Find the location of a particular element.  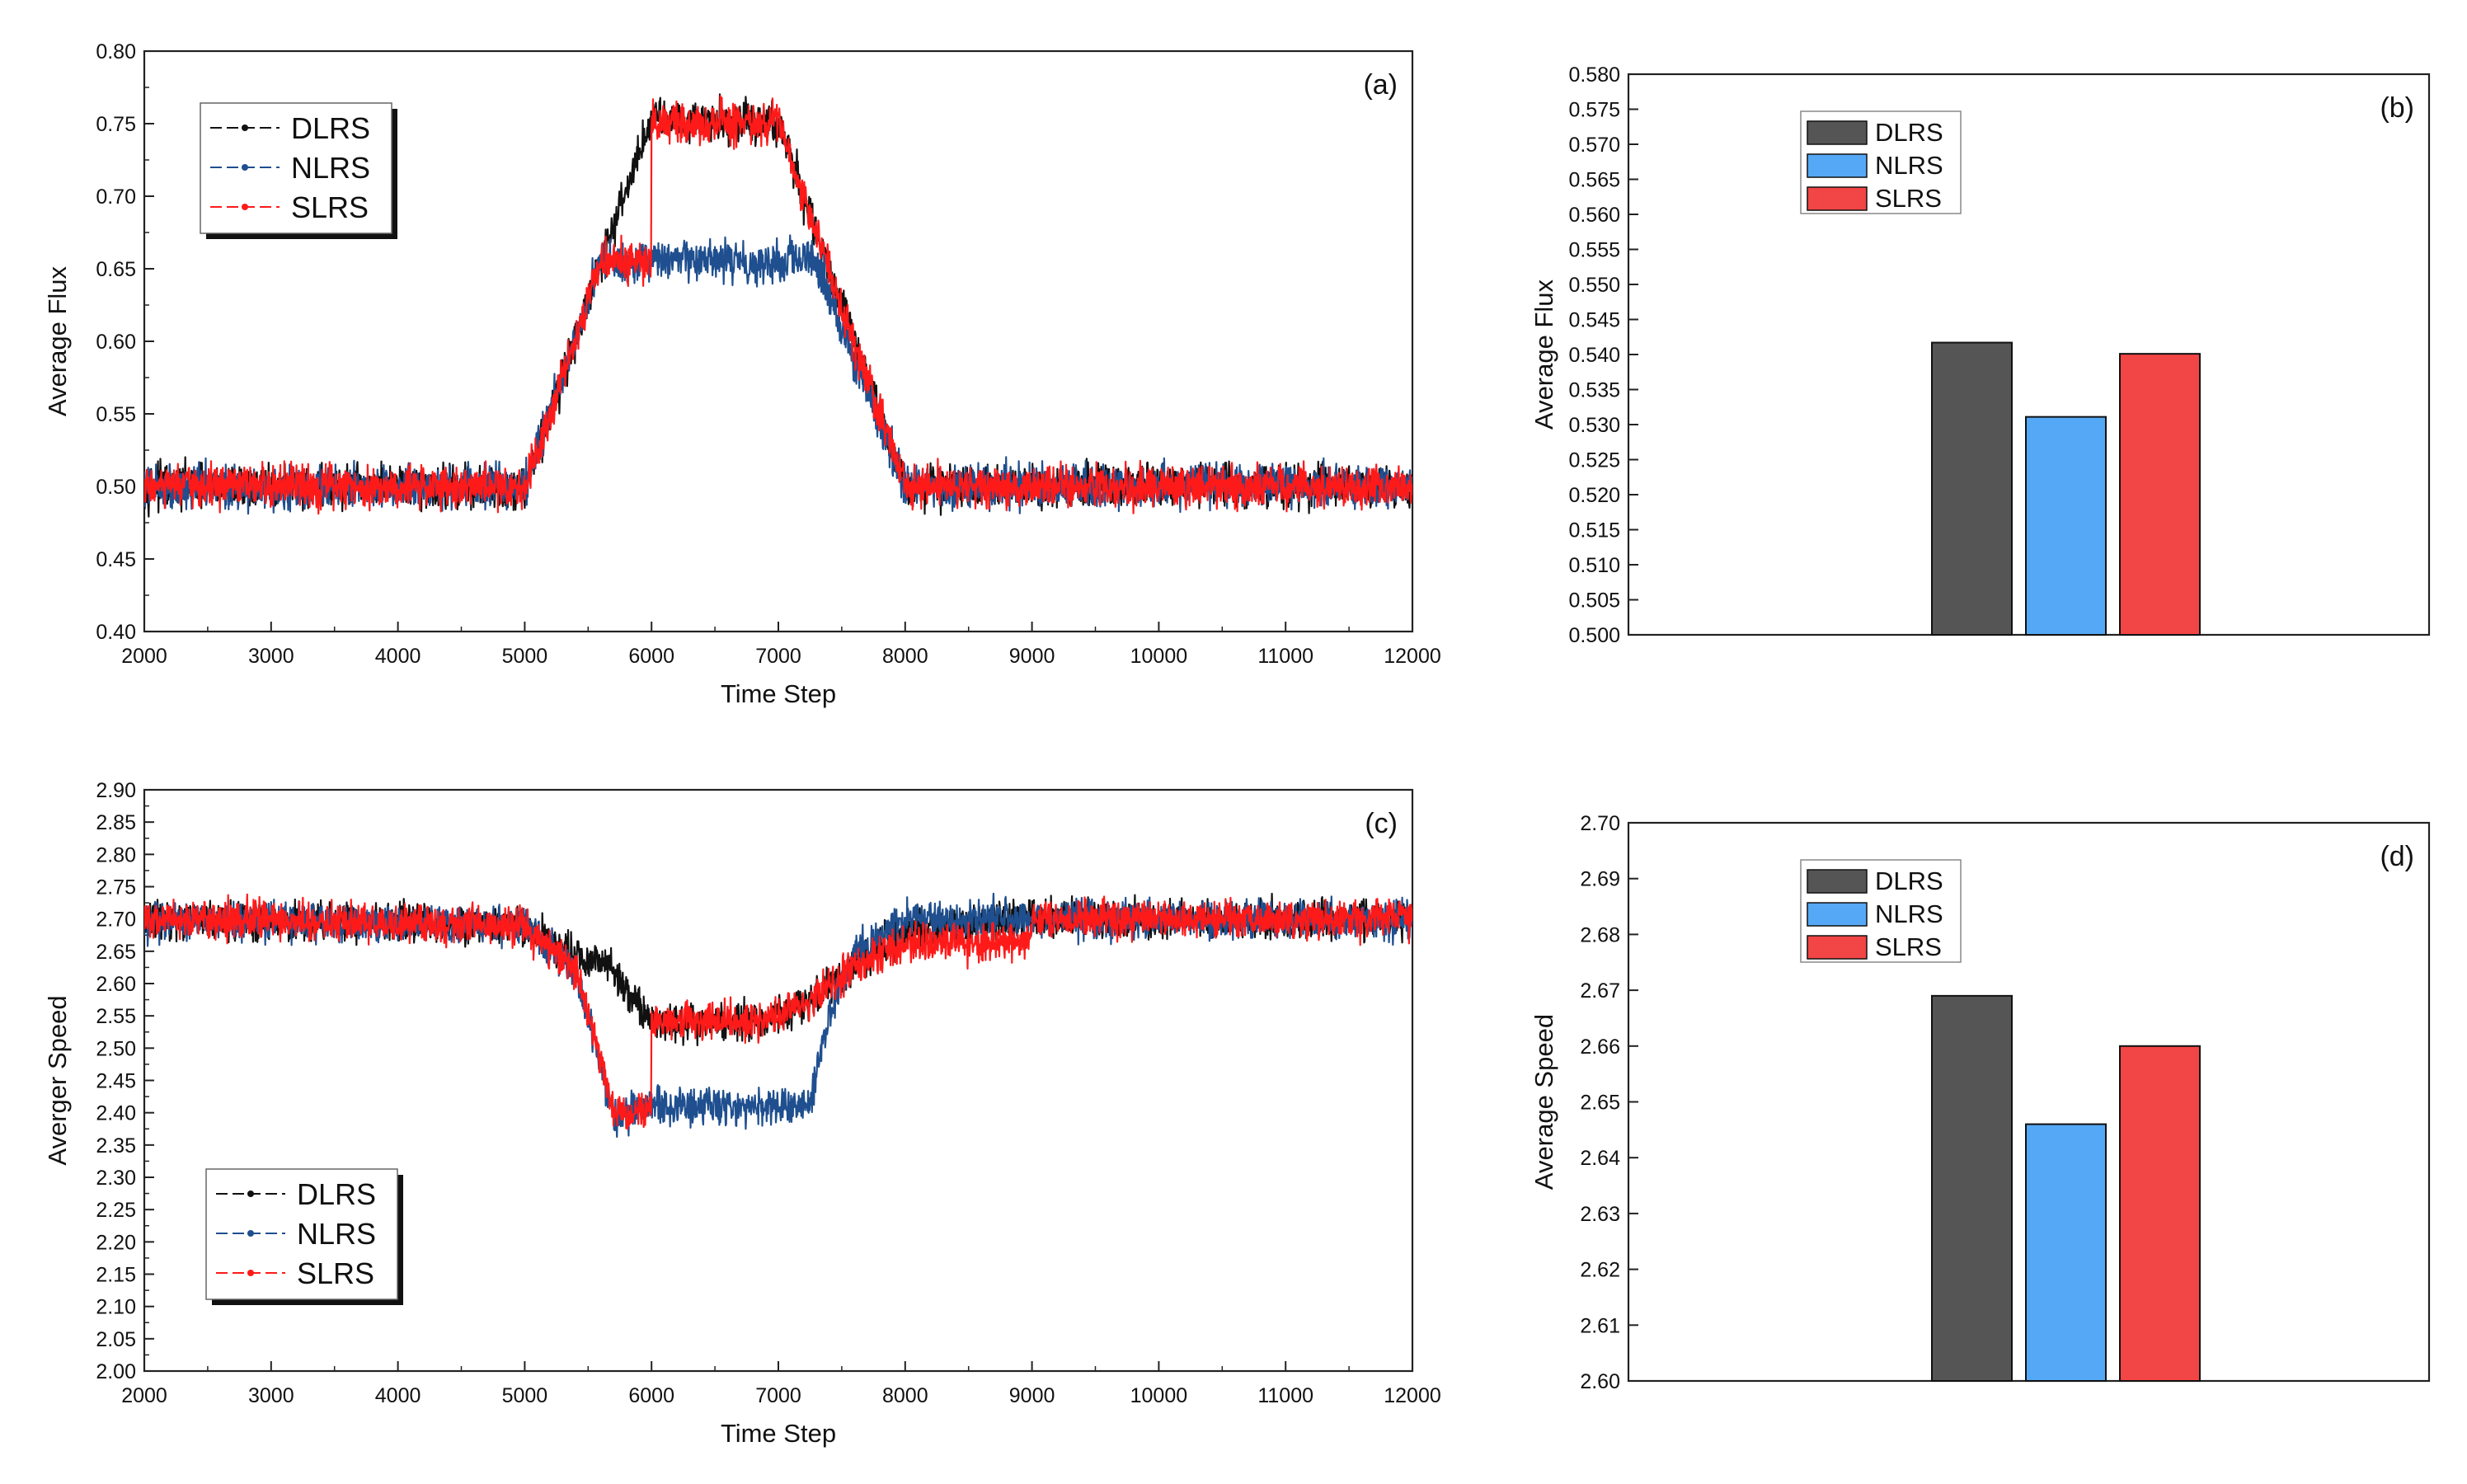

y-tick-label: 0.80 is located at coordinates (116, 51).